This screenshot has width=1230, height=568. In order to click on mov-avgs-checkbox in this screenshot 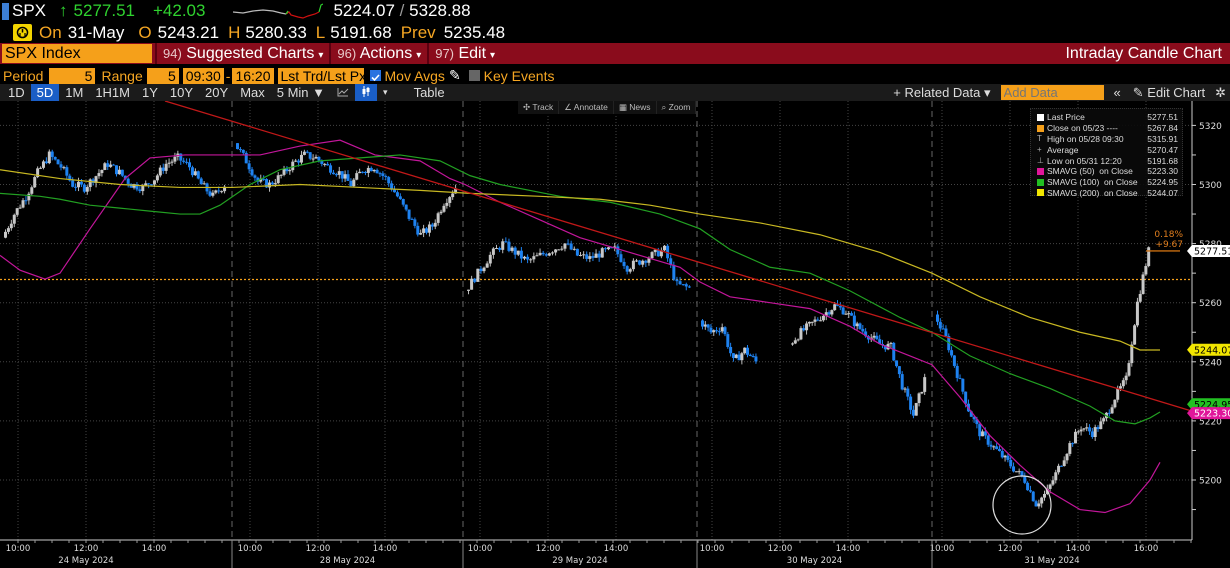, I will do `click(375, 76)`.